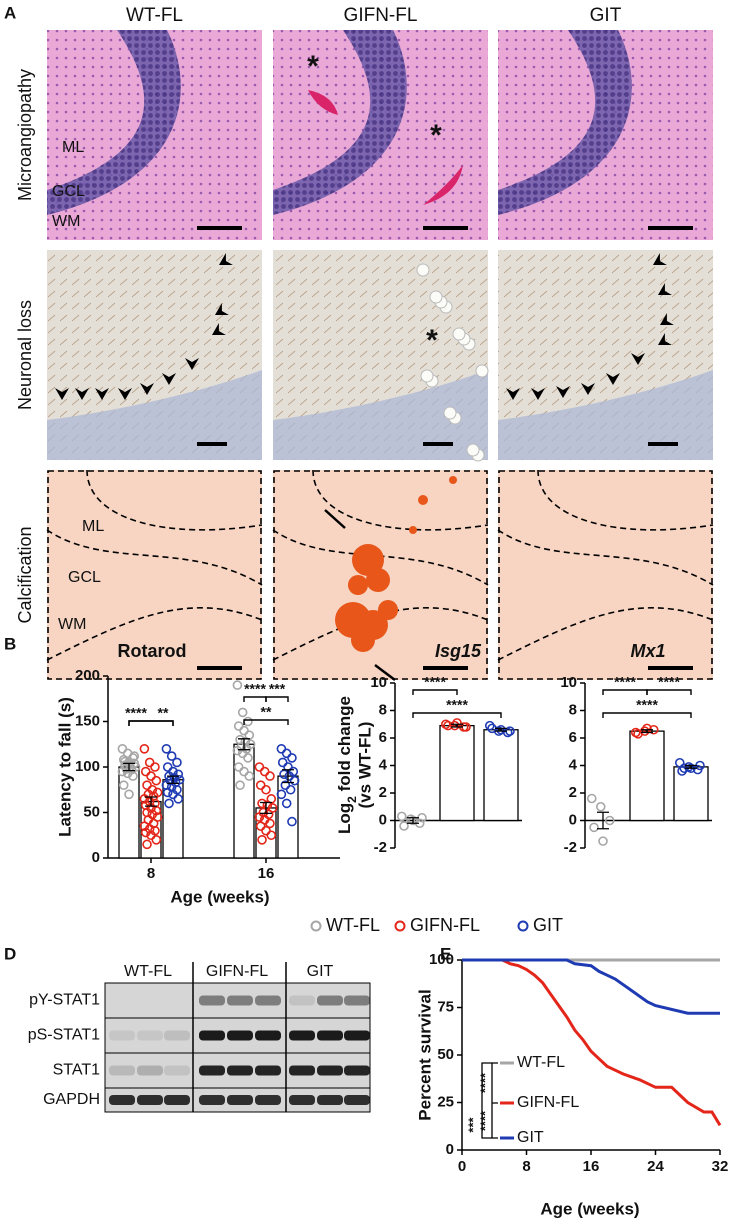  Describe the element at coordinates (441, 959) in the screenshot. I see `y-tick-label: 100` at that location.